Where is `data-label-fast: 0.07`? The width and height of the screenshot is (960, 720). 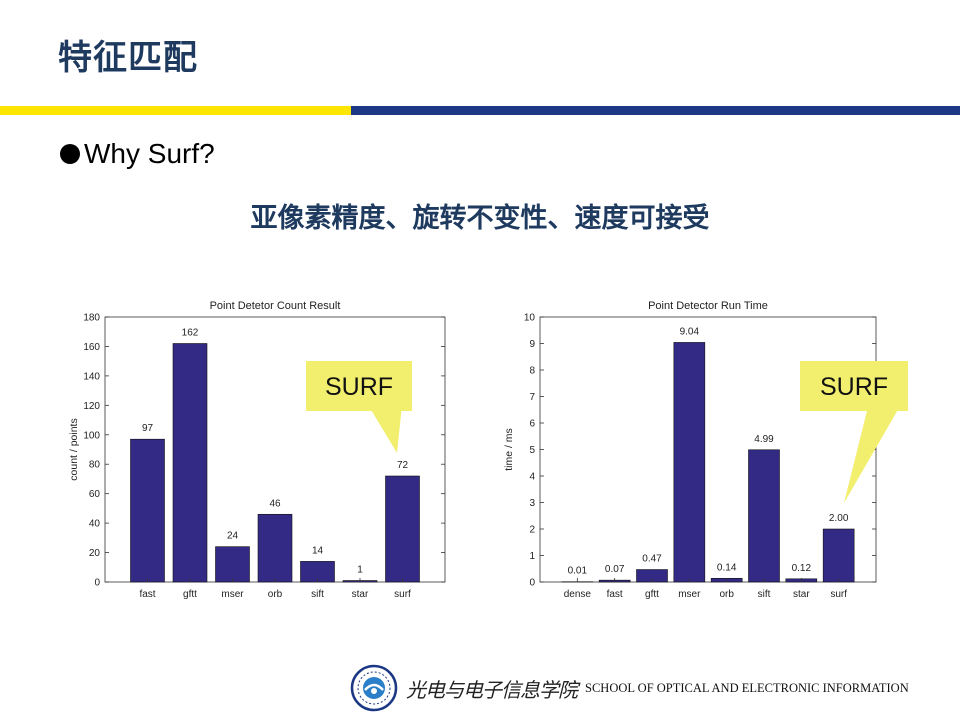 data-label-fast: 0.07 is located at coordinates (615, 569).